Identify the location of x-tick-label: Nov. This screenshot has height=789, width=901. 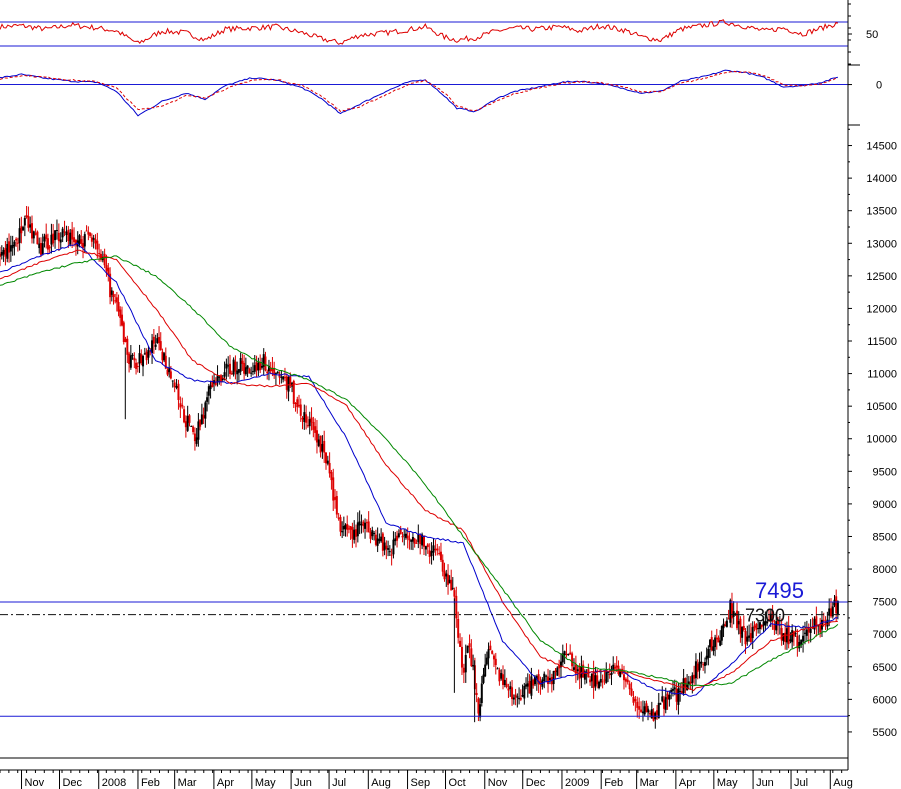
(35, 783).